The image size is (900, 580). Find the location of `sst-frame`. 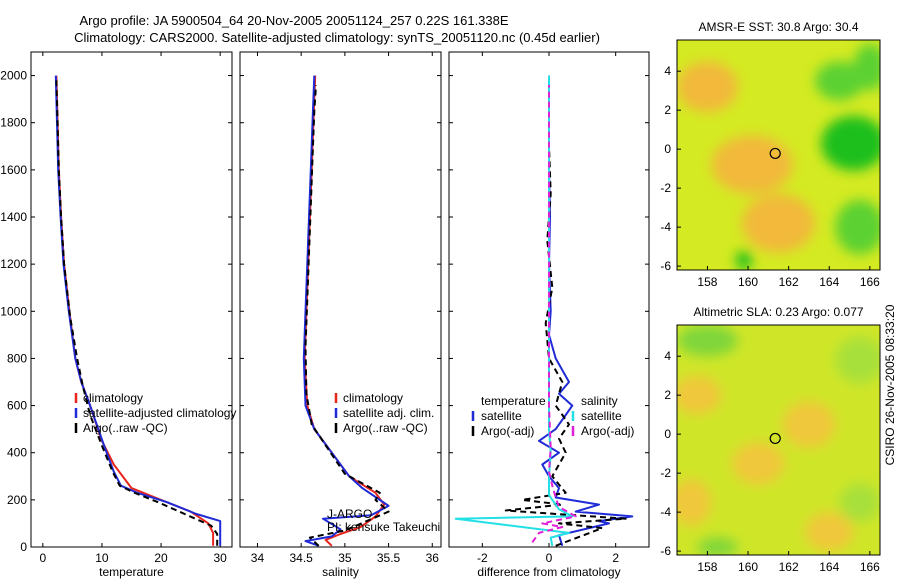

sst-frame is located at coordinates (778, 155).